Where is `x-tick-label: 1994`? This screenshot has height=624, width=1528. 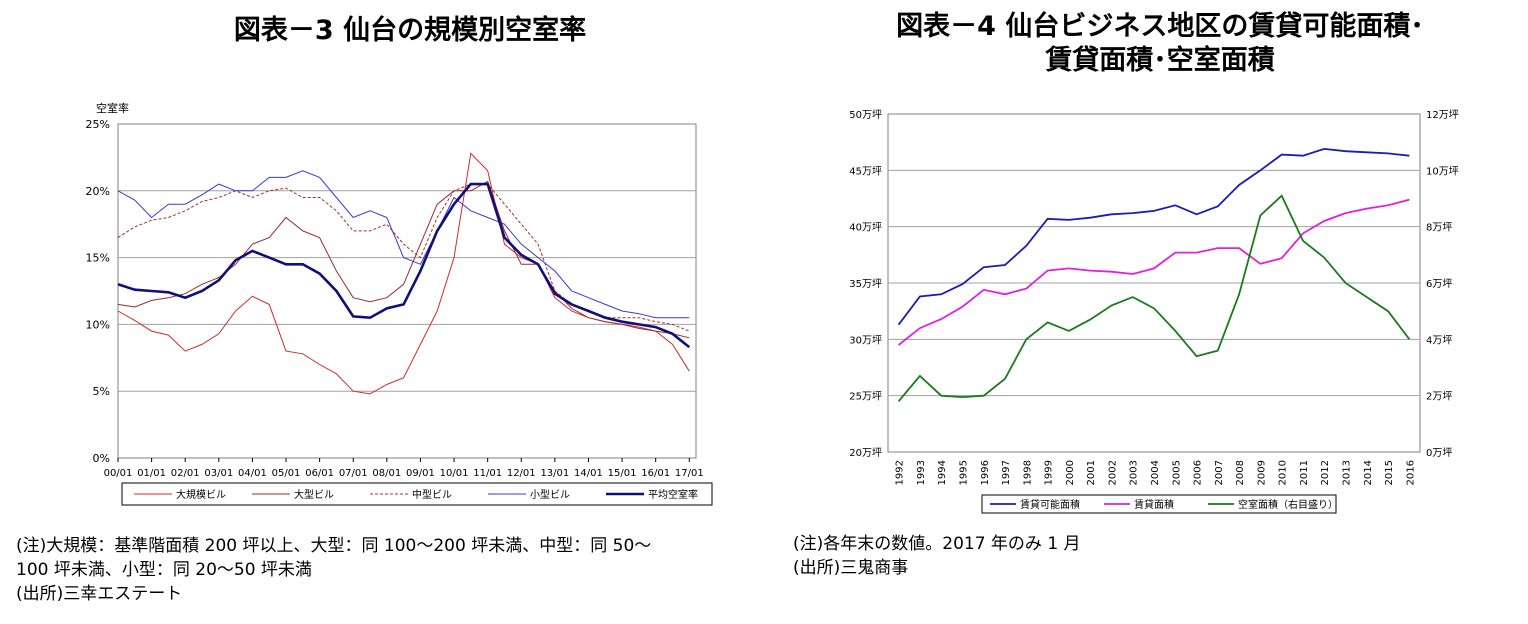 x-tick-label: 1994 is located at coordinates (942, 472).